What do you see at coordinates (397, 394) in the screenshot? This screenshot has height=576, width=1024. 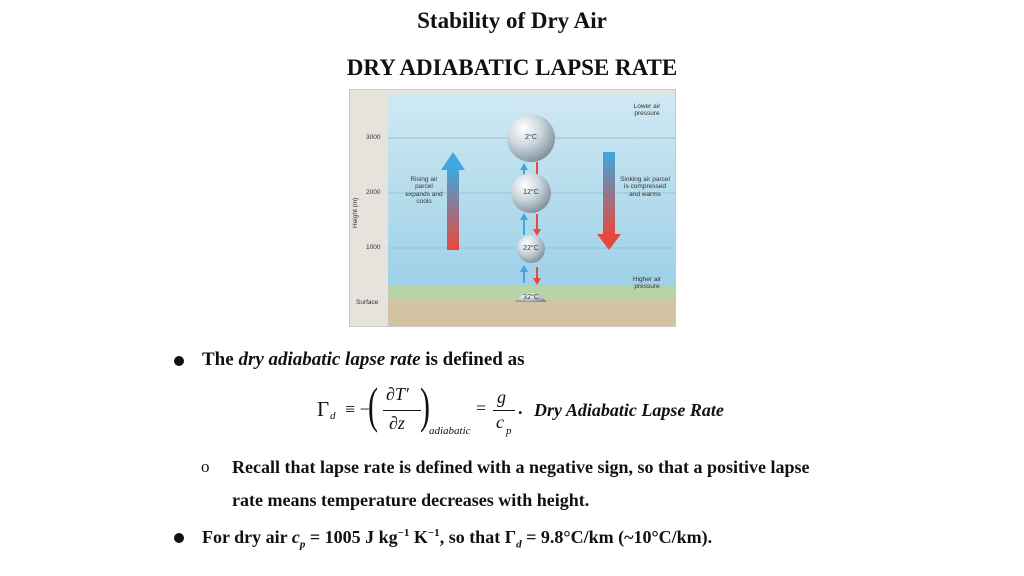 I see `numerator: ∂T′` at bounding box center [397, 394].